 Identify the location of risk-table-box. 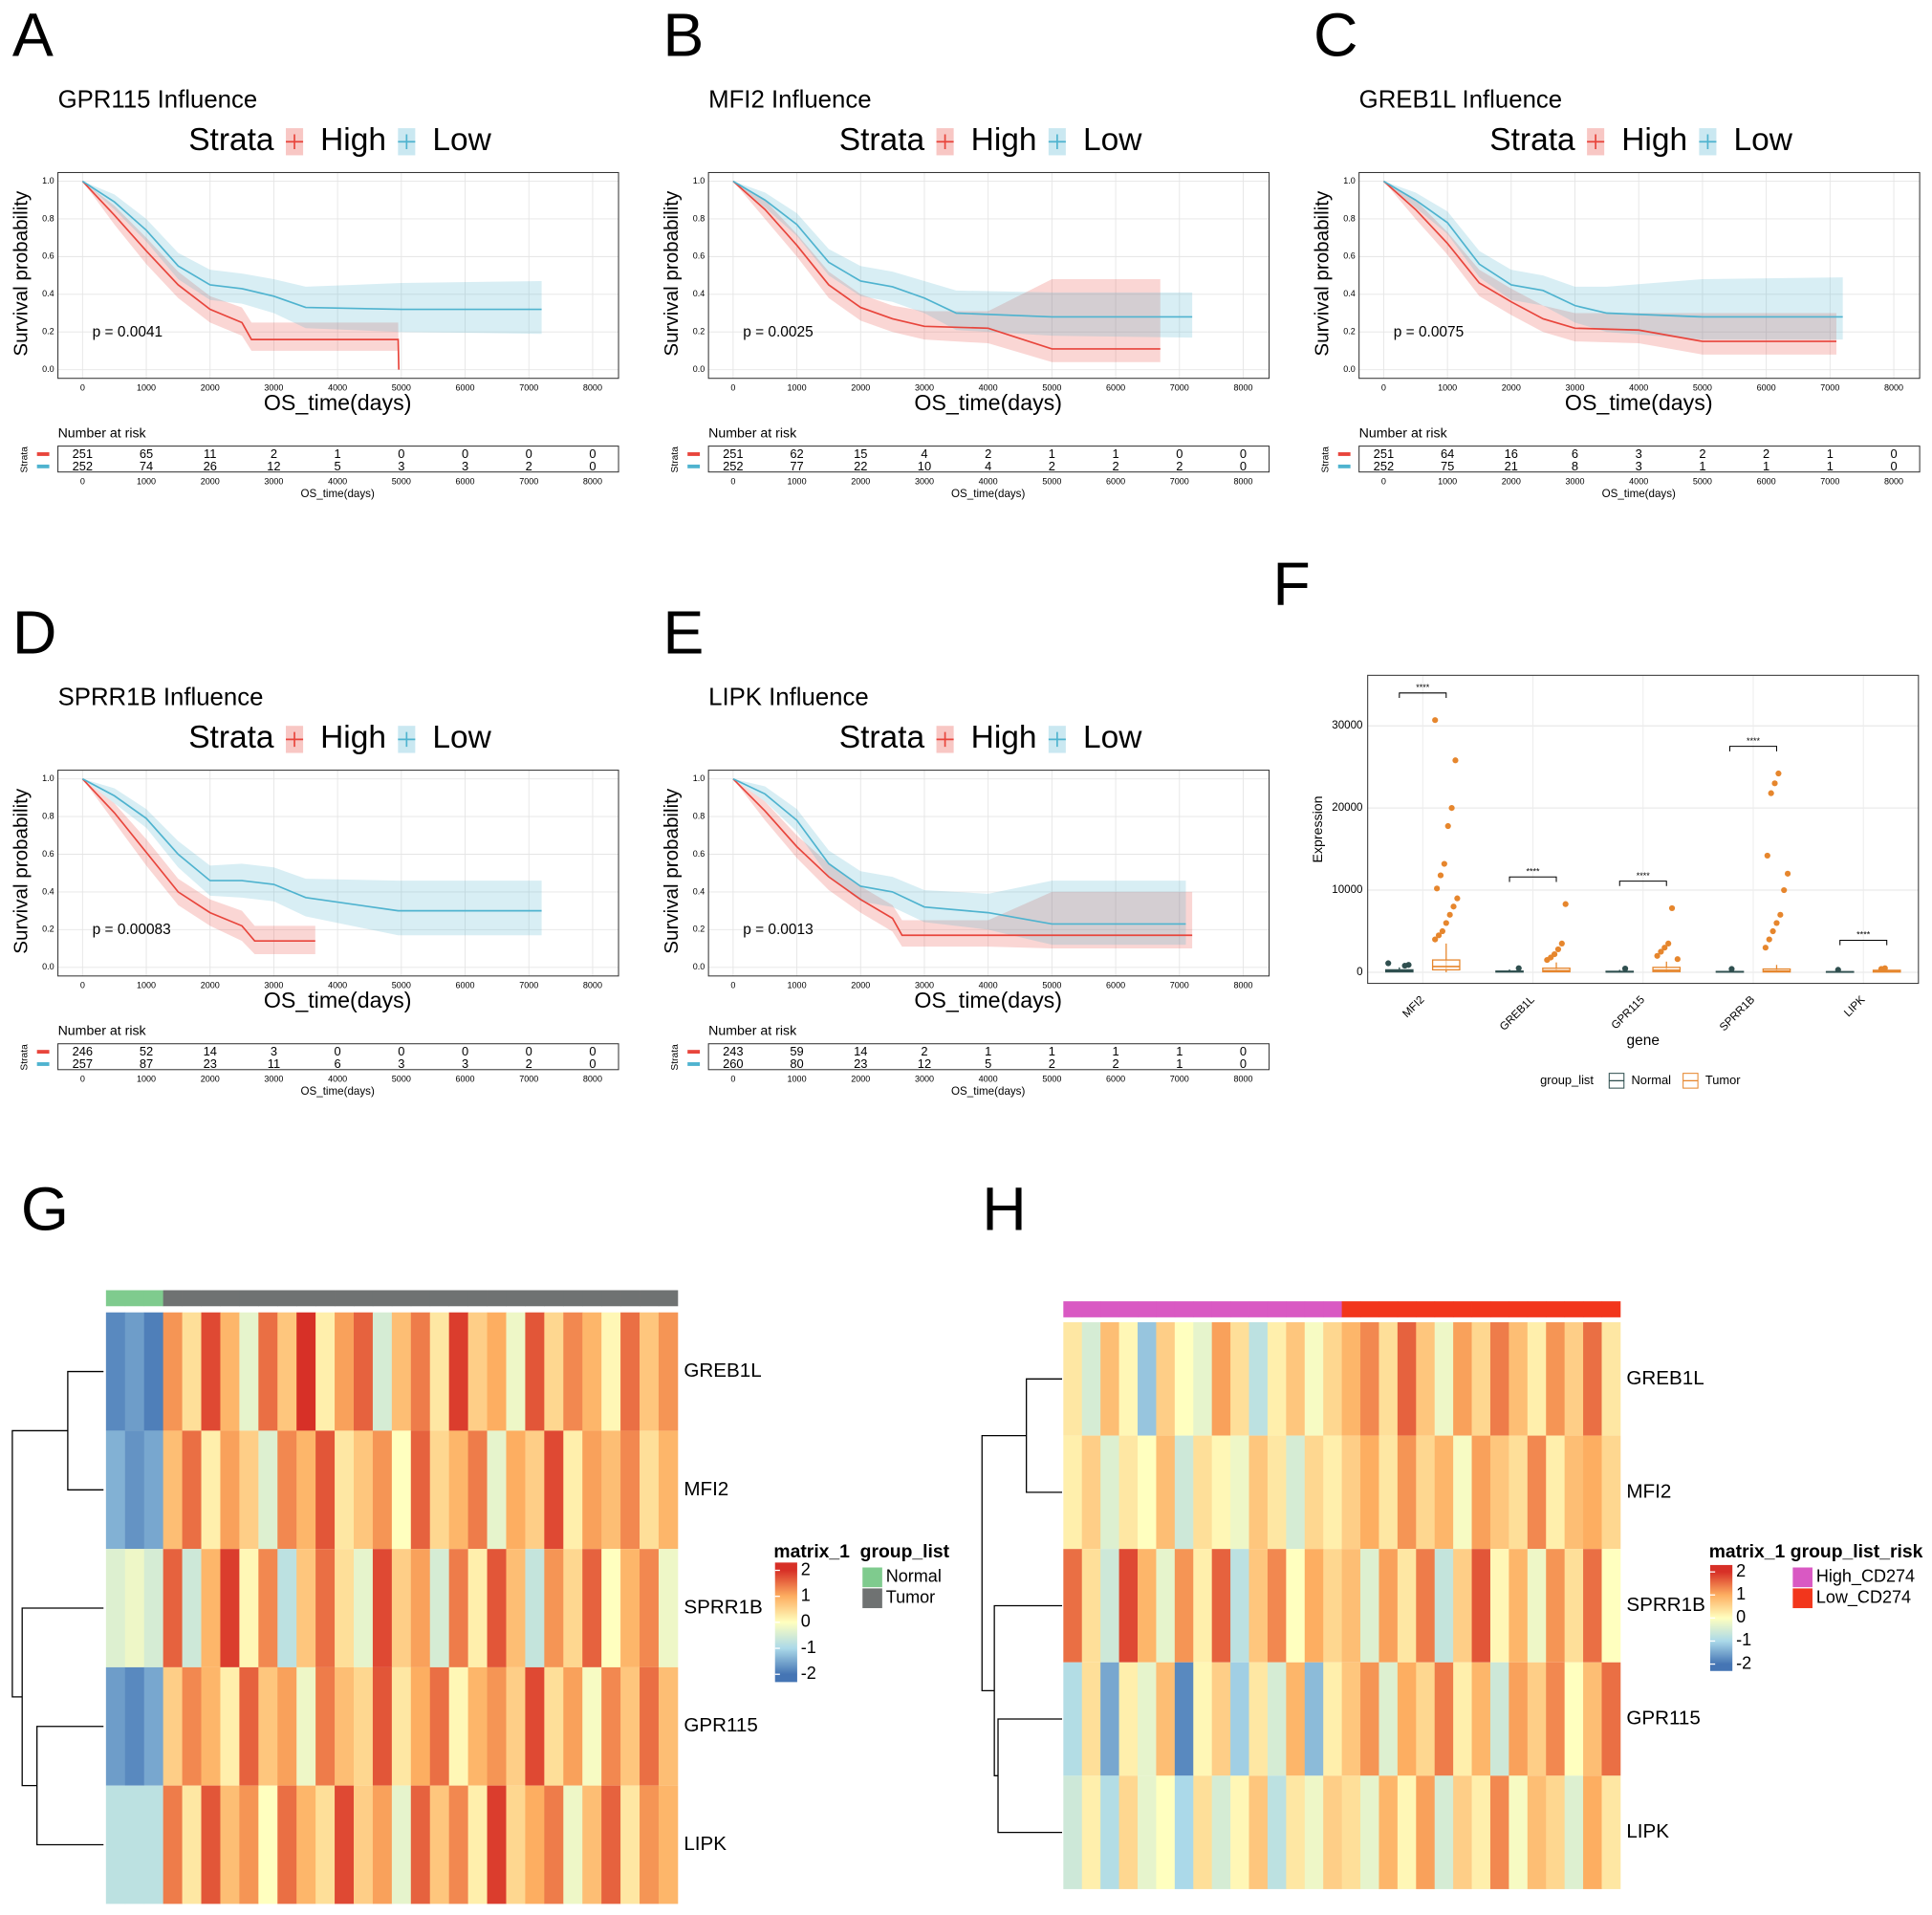
(989, 459).